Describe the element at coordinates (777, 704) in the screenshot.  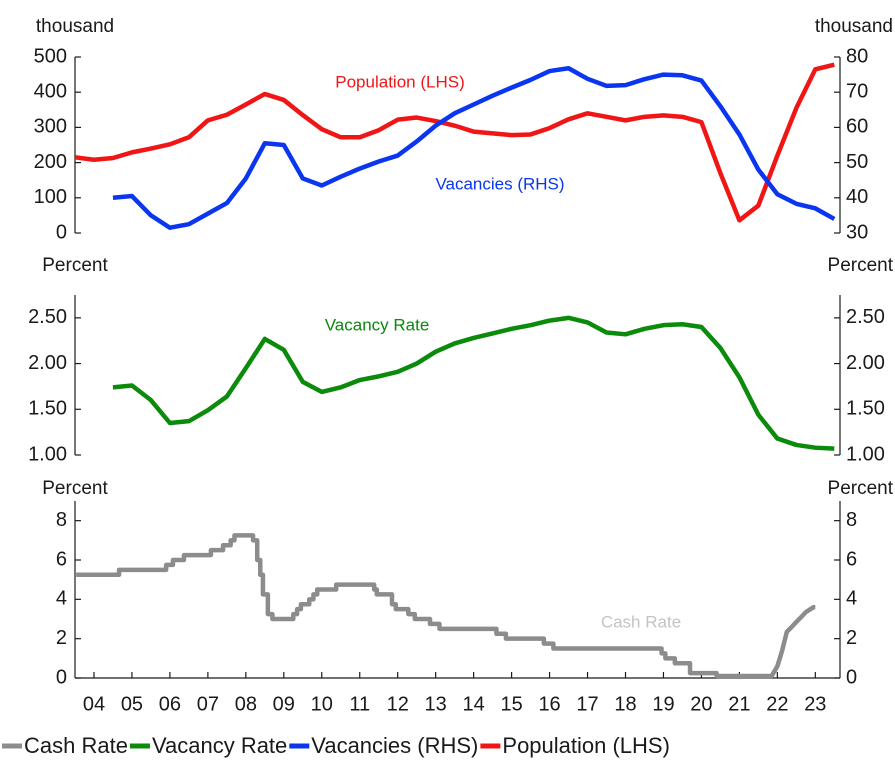
I see `x-tick-label: 22` at that location.